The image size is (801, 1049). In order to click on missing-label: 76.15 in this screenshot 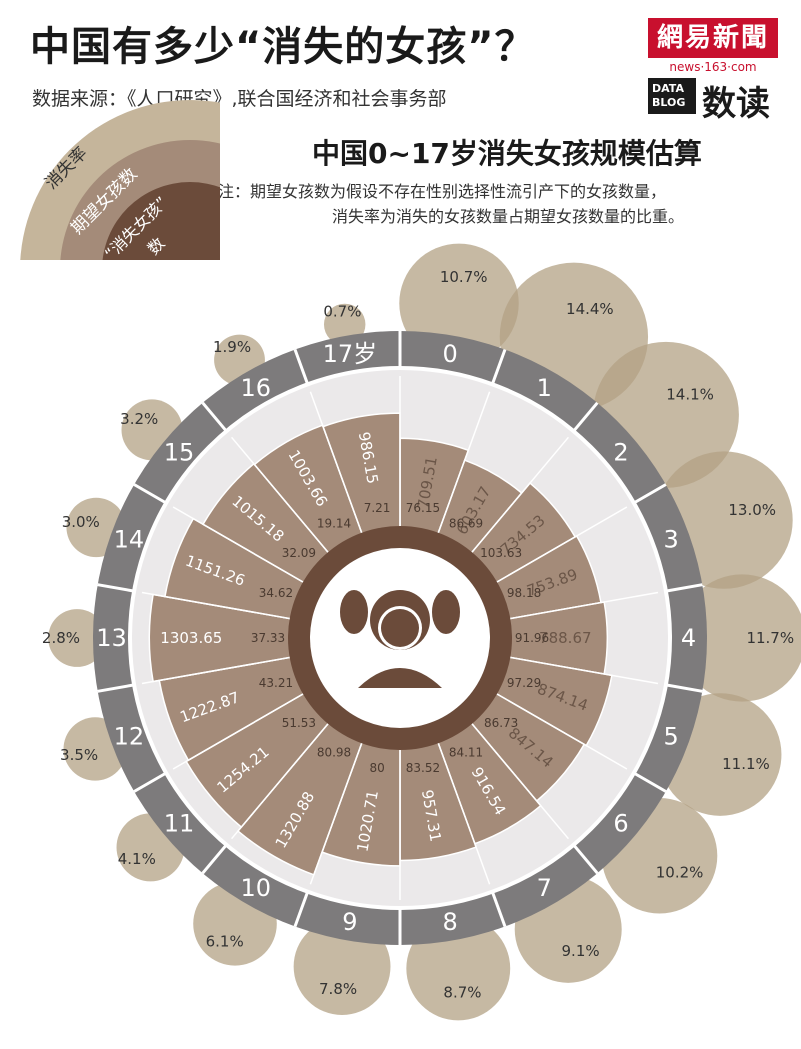, I will do `click(423, 508)`.